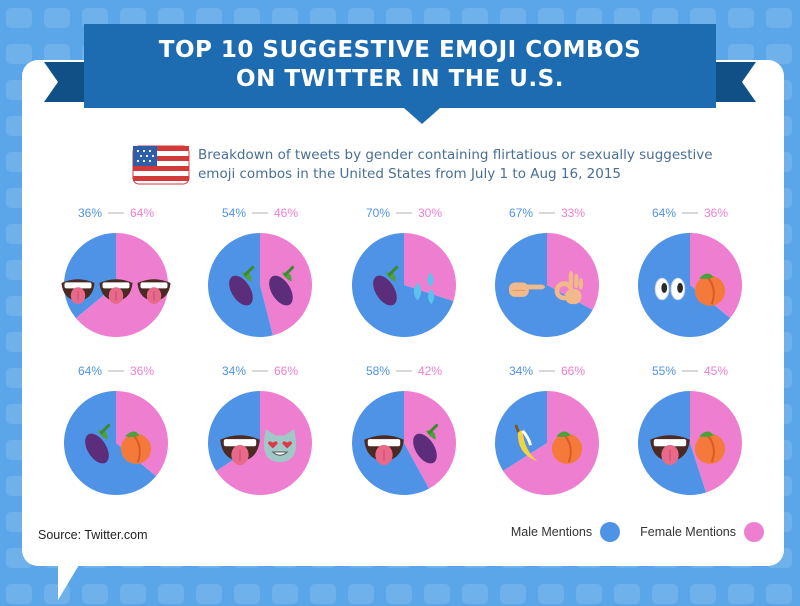  Describe the element at coordinates (670, 289) in the screenshot. I see `eyes-icon` at that location.